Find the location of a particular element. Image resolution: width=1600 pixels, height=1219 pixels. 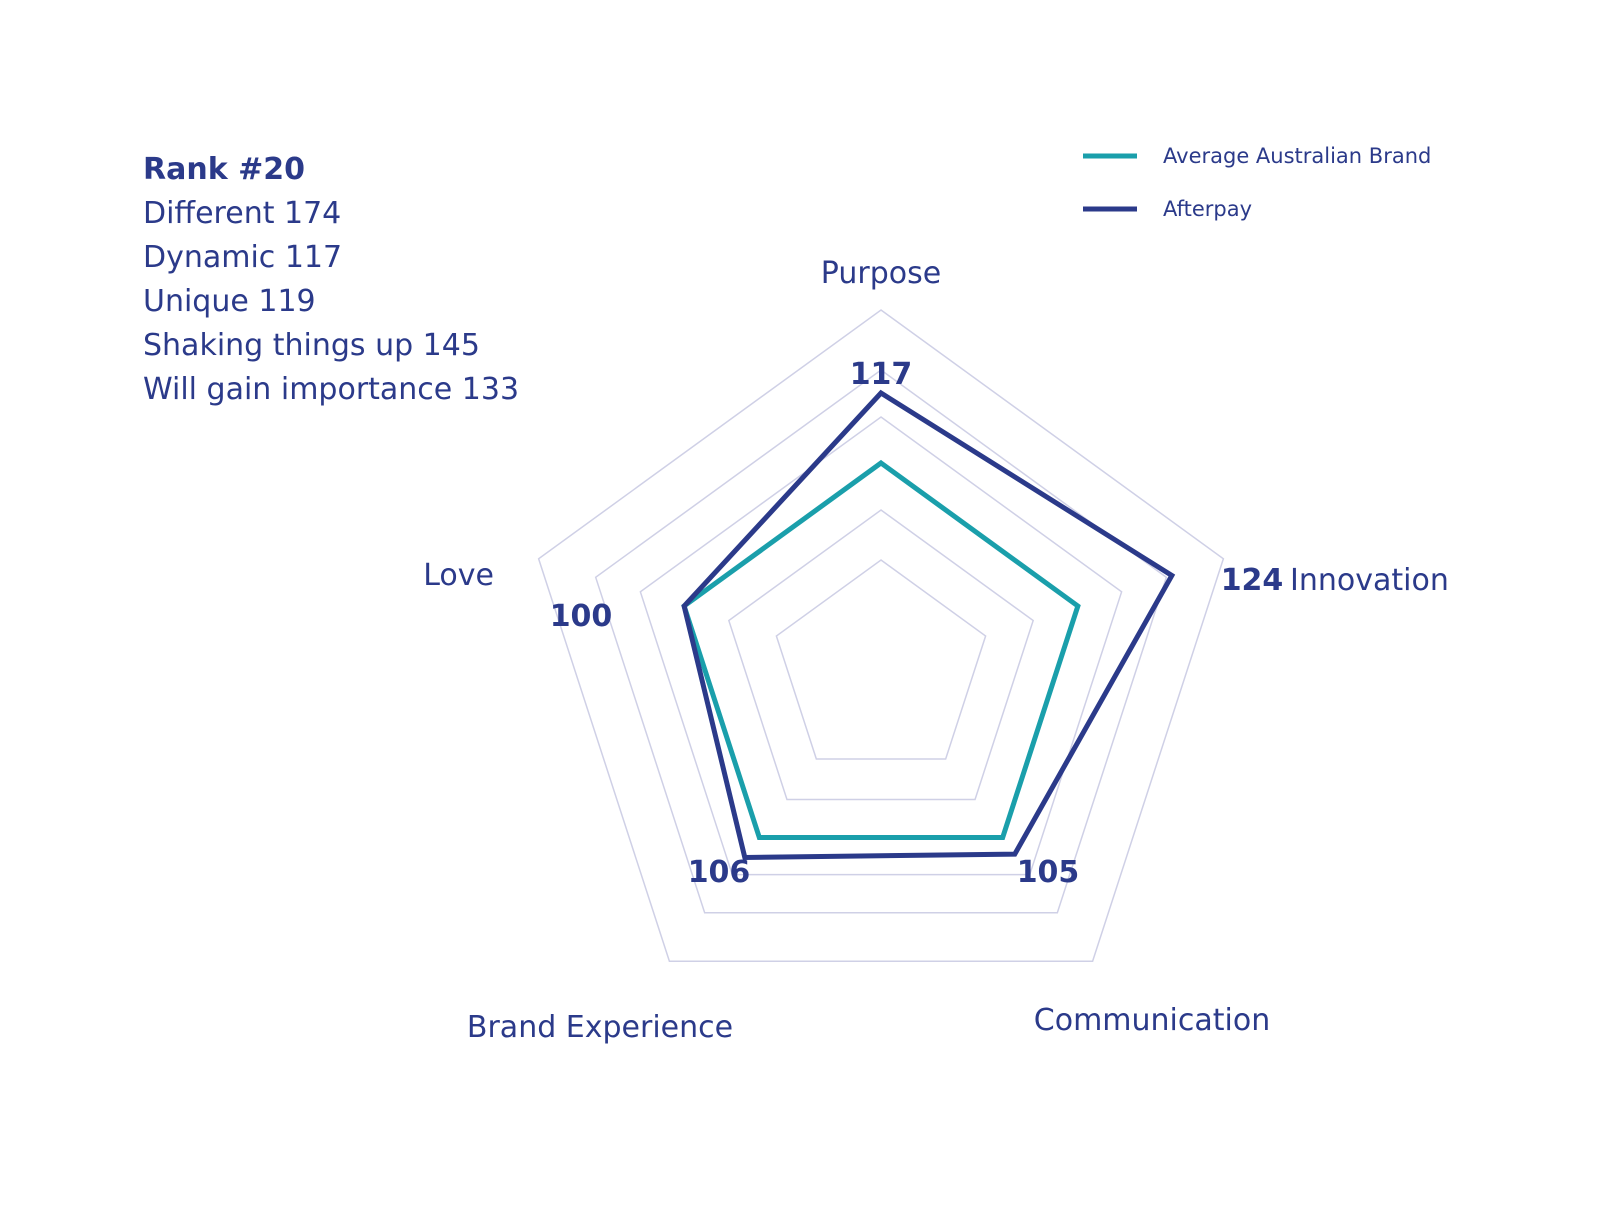

stat-line-dynamic: Dynamic 117 is located at coordinates (243, 257).